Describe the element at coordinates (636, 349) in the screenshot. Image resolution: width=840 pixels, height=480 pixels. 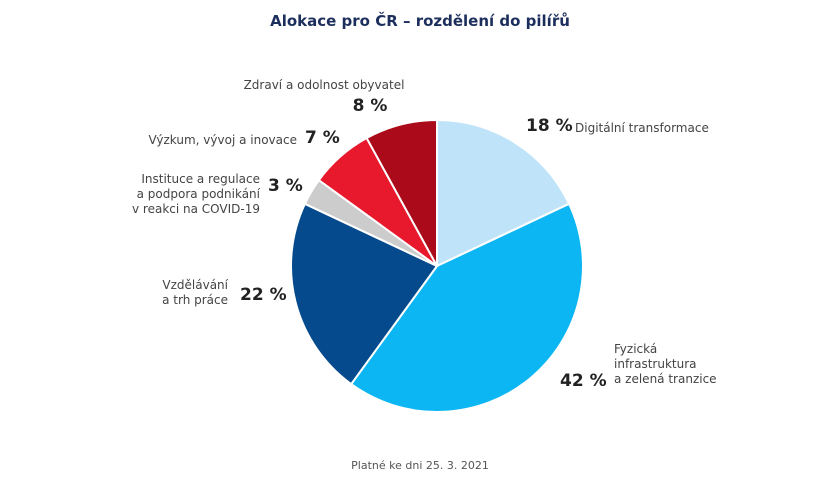
I see `slice-label-line: Fyzická` at that location.